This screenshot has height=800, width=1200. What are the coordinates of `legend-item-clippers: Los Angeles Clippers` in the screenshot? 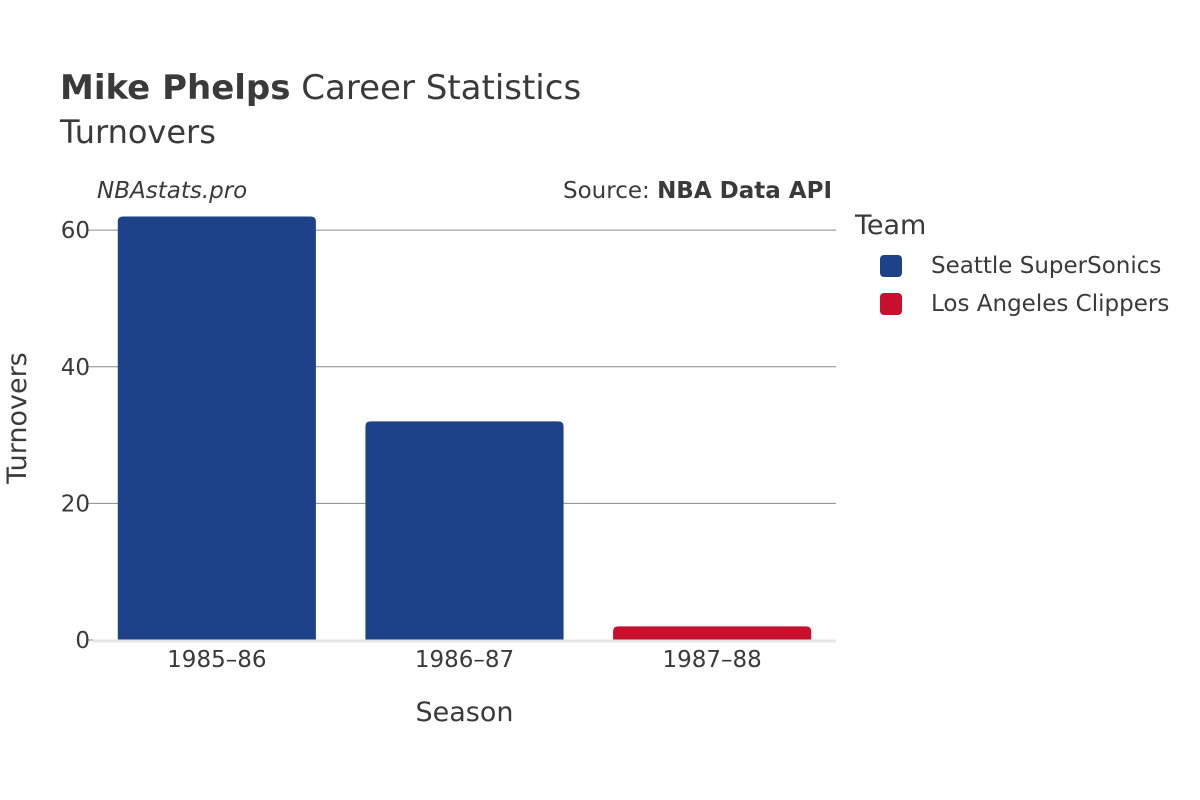 It's located at (1012, 304).